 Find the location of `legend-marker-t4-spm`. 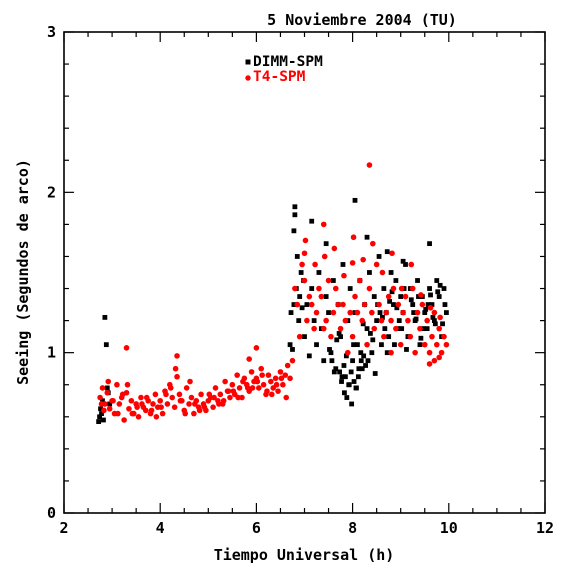

legend-marker-t4-spm is located at coordinates (248, 78).